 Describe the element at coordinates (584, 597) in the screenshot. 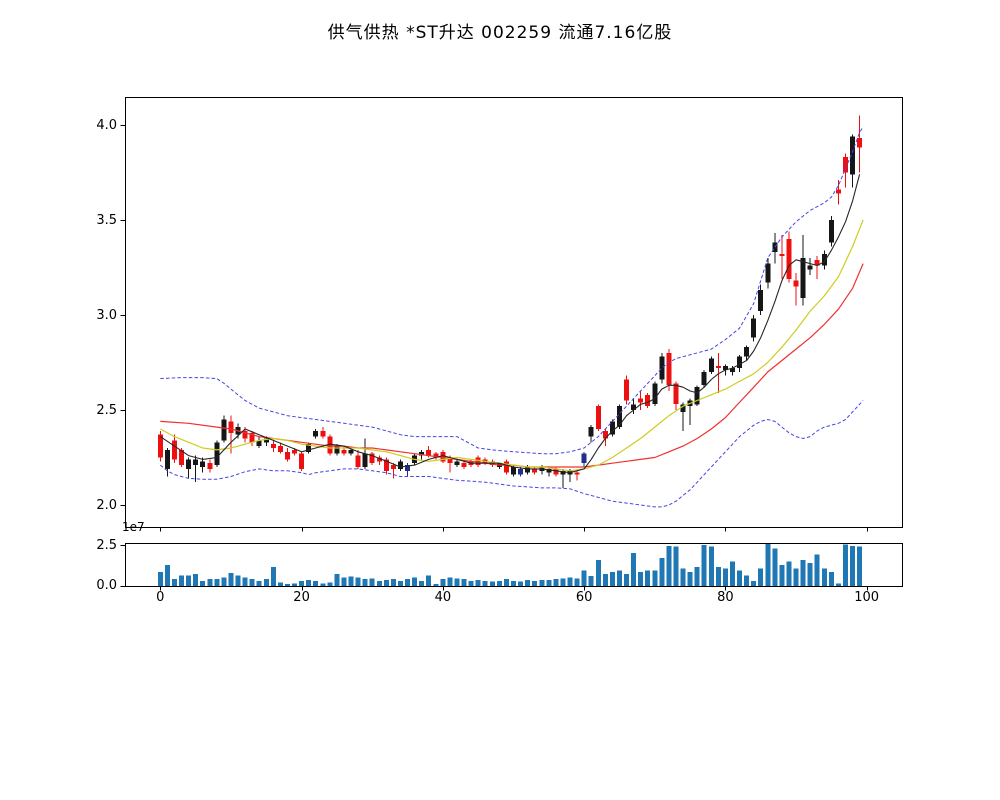

I see `xtick-label-60: 60` at that location.